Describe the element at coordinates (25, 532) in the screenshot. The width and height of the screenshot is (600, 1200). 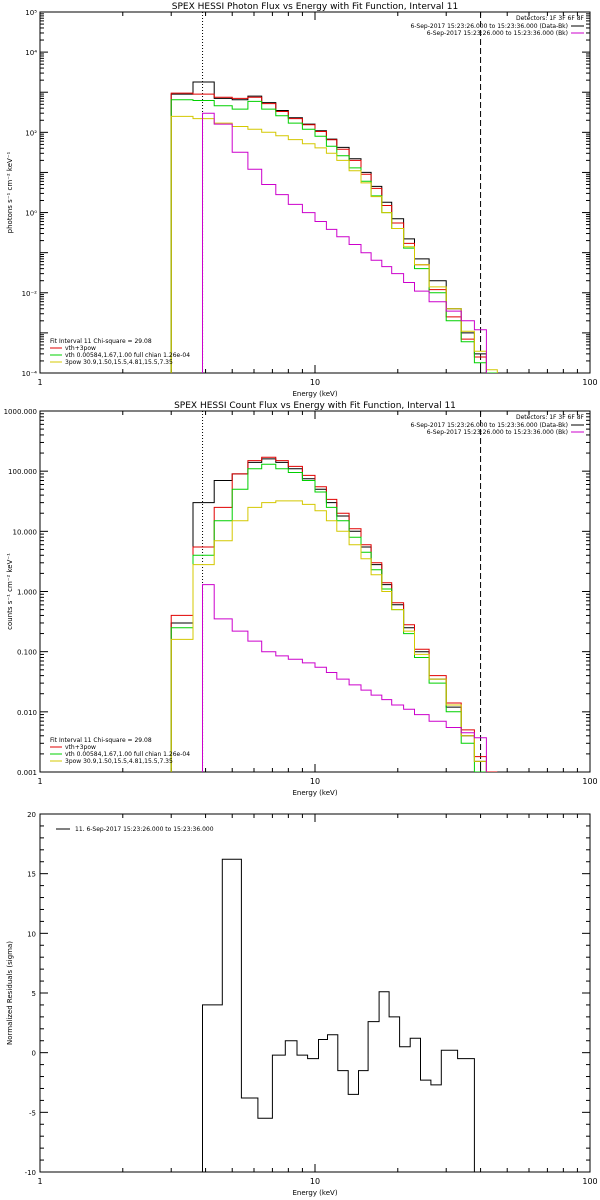
I see `y-tick-label: 10.000` at that location.